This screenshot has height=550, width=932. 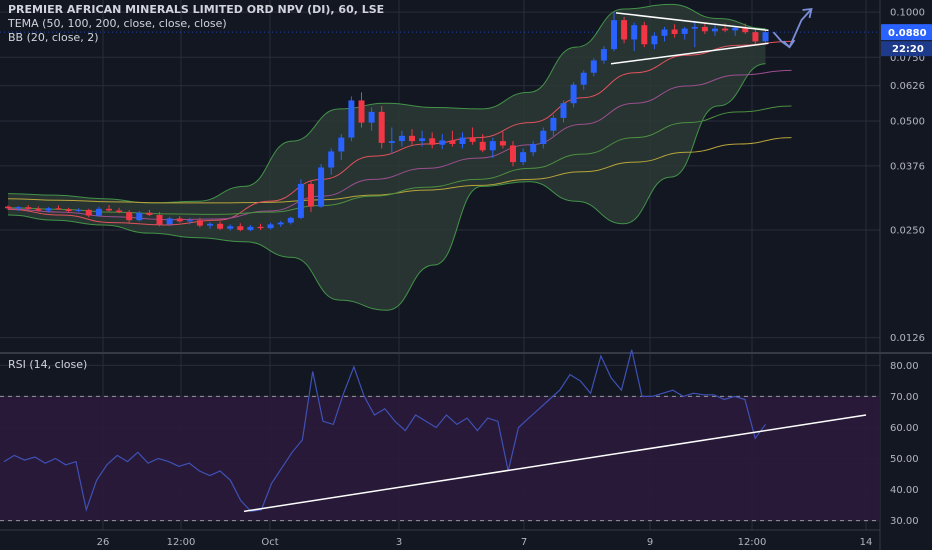 What do you see at coordinates (904, 397) in the screenshot?
I see `rsi-tick-label: 70.00` at bounding box center [904, 397].